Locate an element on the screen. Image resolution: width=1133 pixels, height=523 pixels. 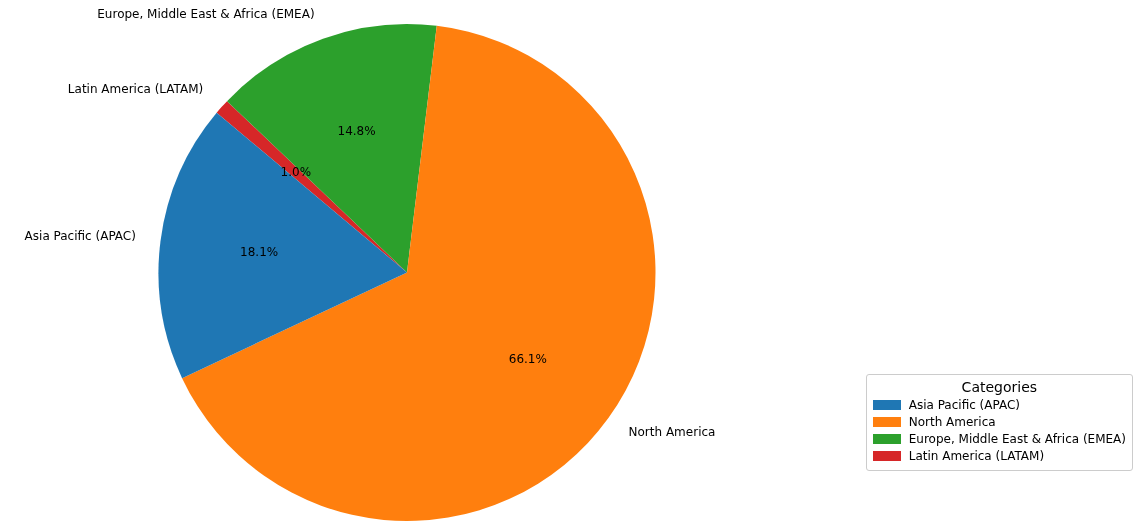
legend-label: Europe, Middle East & Africa (EMEA) is located at coordinates (1017, 439).